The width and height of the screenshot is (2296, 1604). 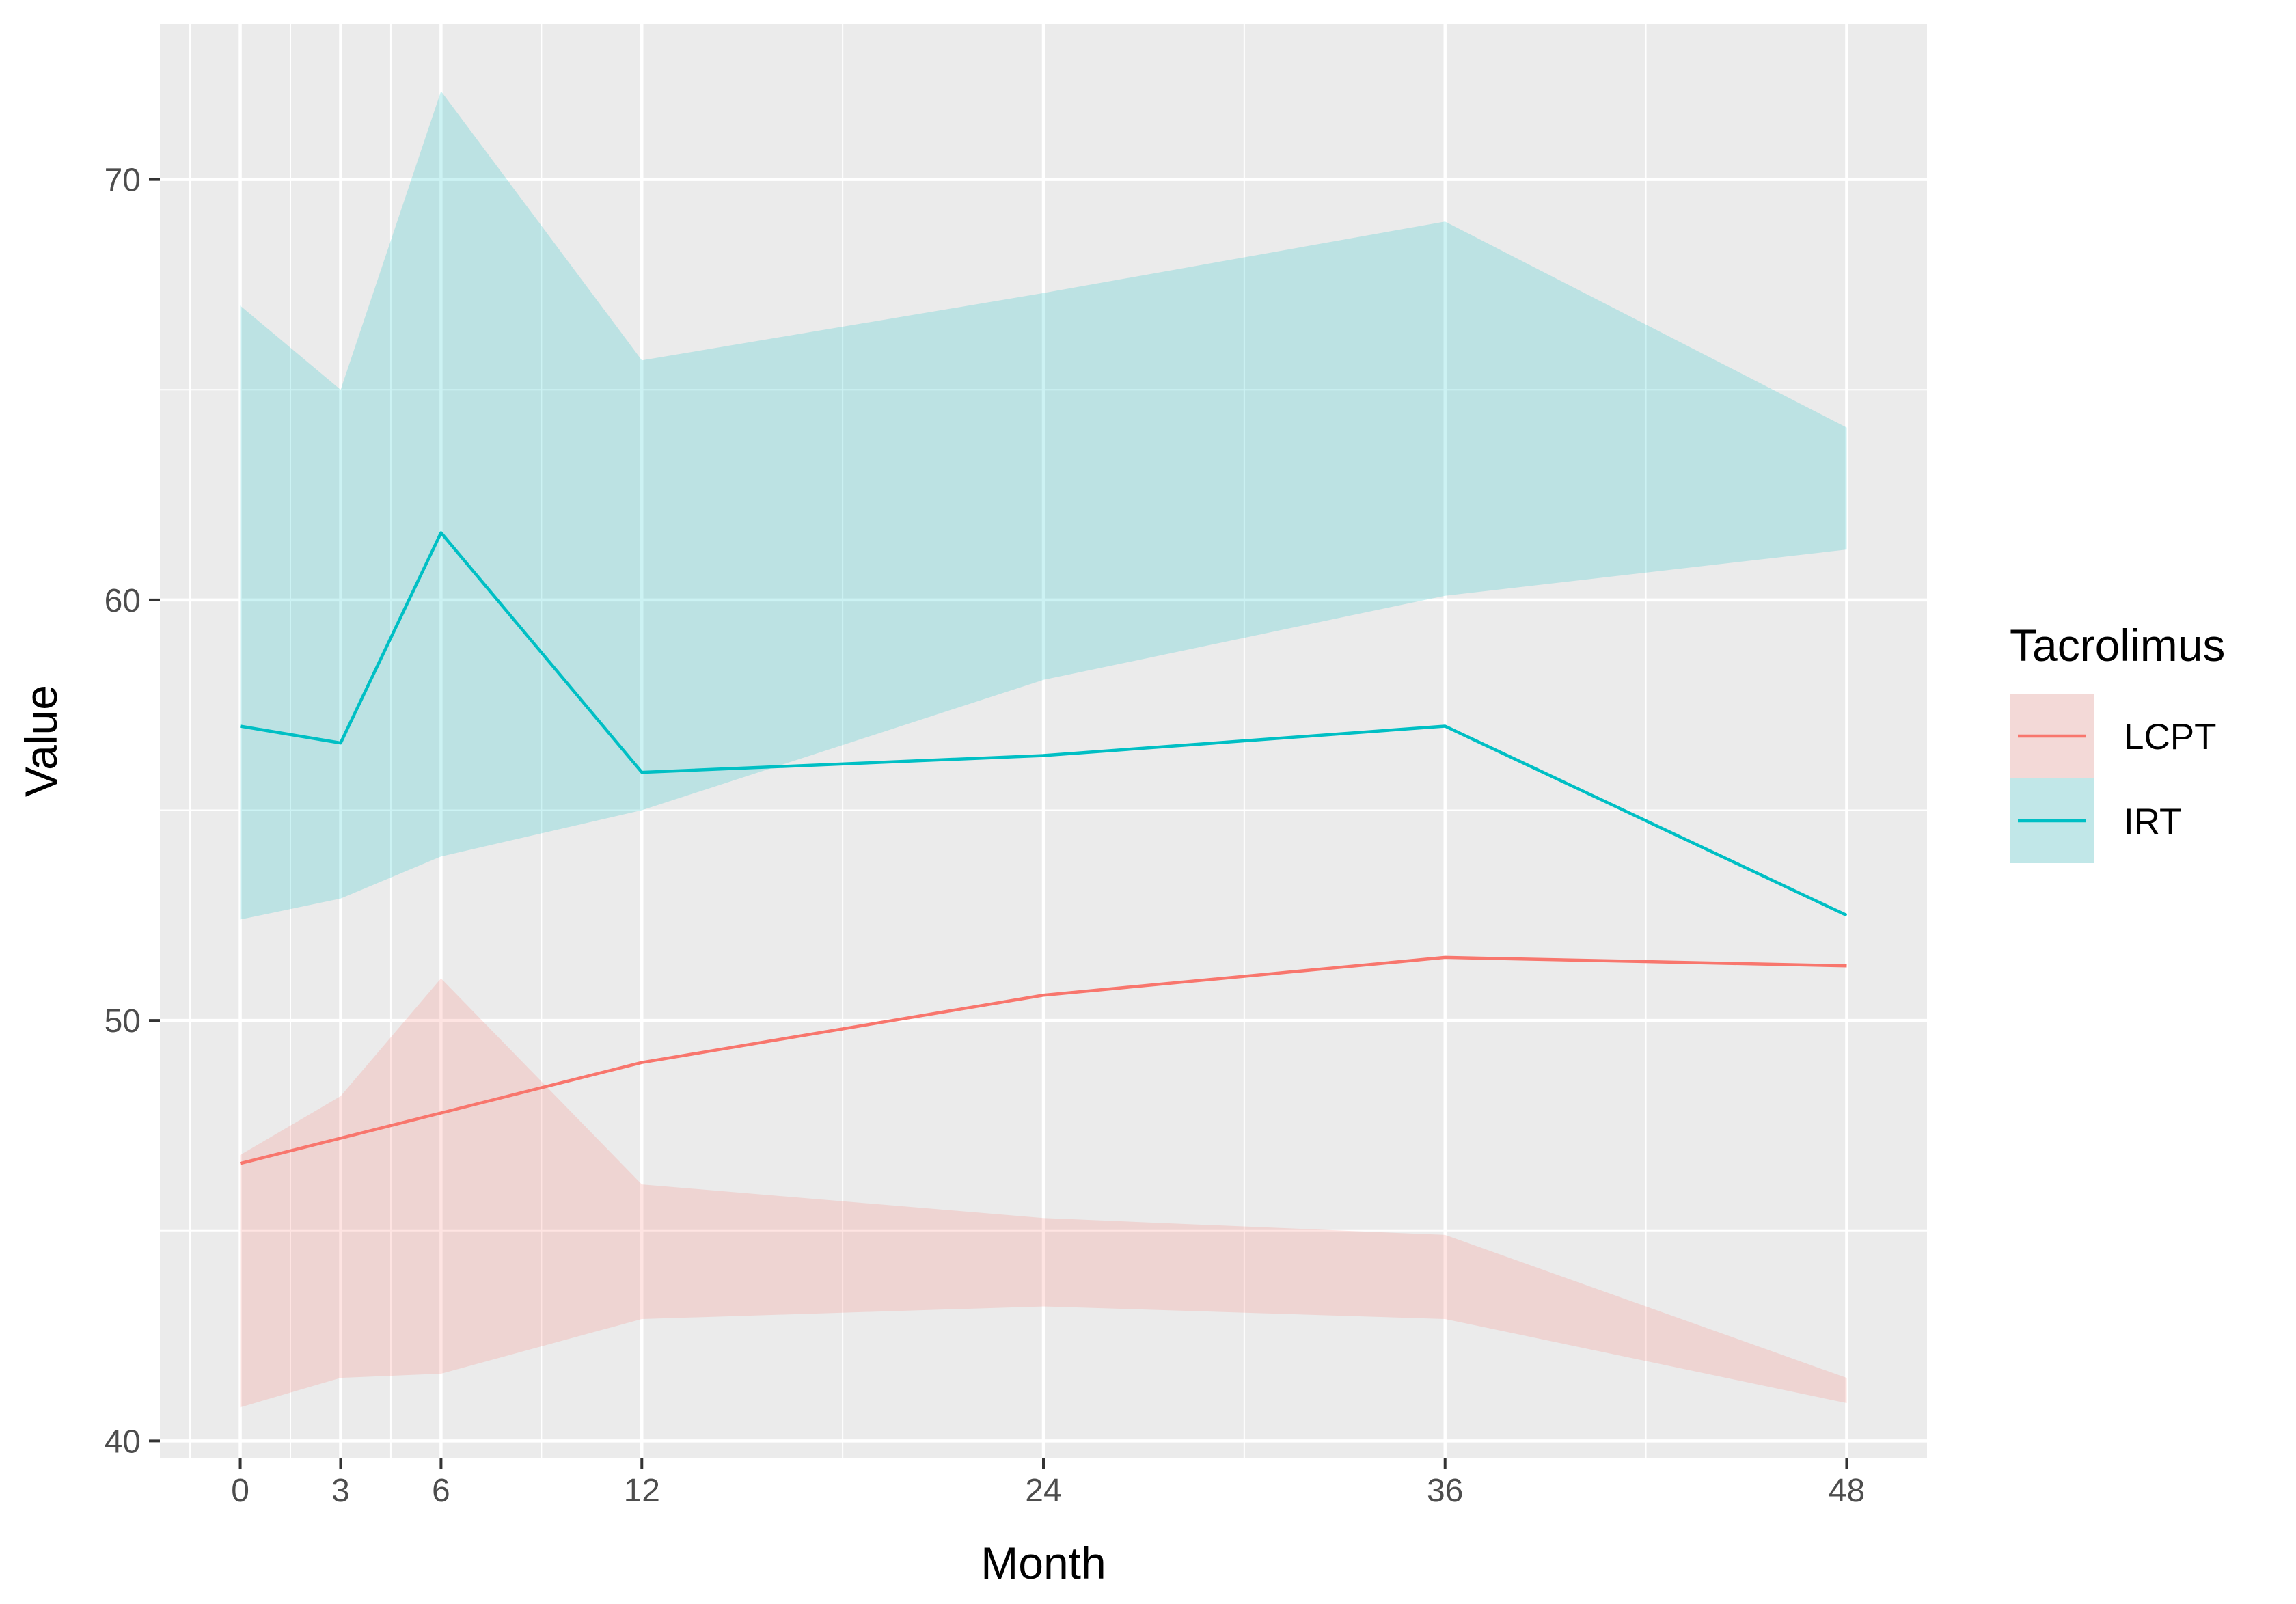 What do you see at coordinates (642, 1491) in the screenshot?
I see `x-tick-label: 12` at bounding box center [642, 1491].